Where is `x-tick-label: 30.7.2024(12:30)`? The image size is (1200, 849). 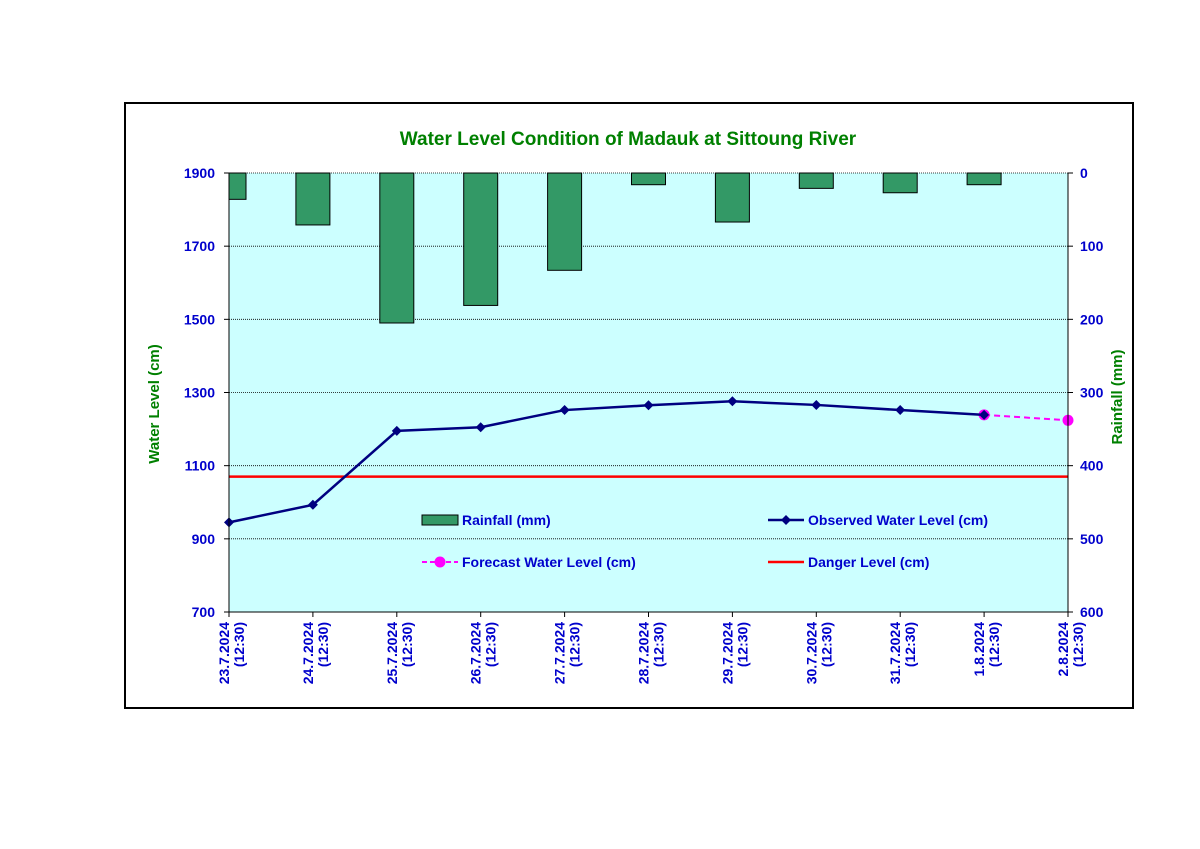 x-tick-label: 30.7.2024(12:30) is located at coordinates (818, 653).